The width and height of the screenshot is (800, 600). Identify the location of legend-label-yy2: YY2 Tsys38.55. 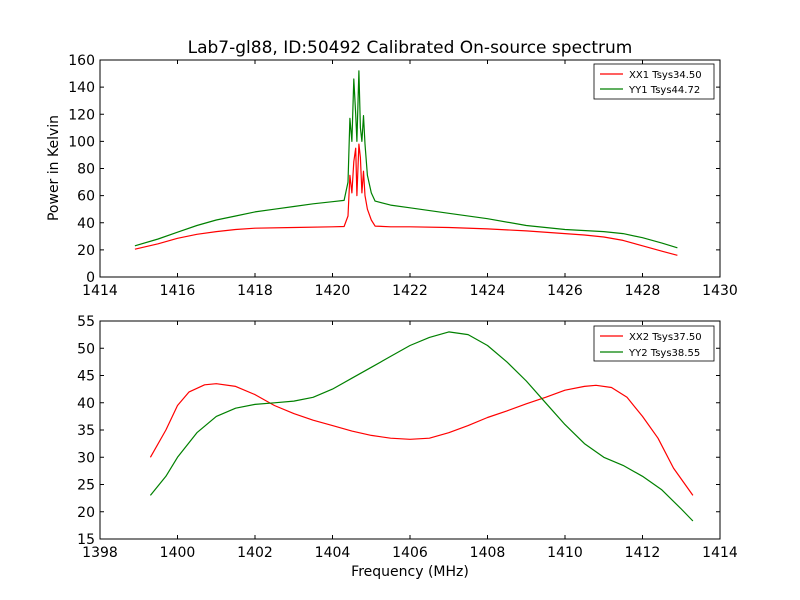
(664, 353).